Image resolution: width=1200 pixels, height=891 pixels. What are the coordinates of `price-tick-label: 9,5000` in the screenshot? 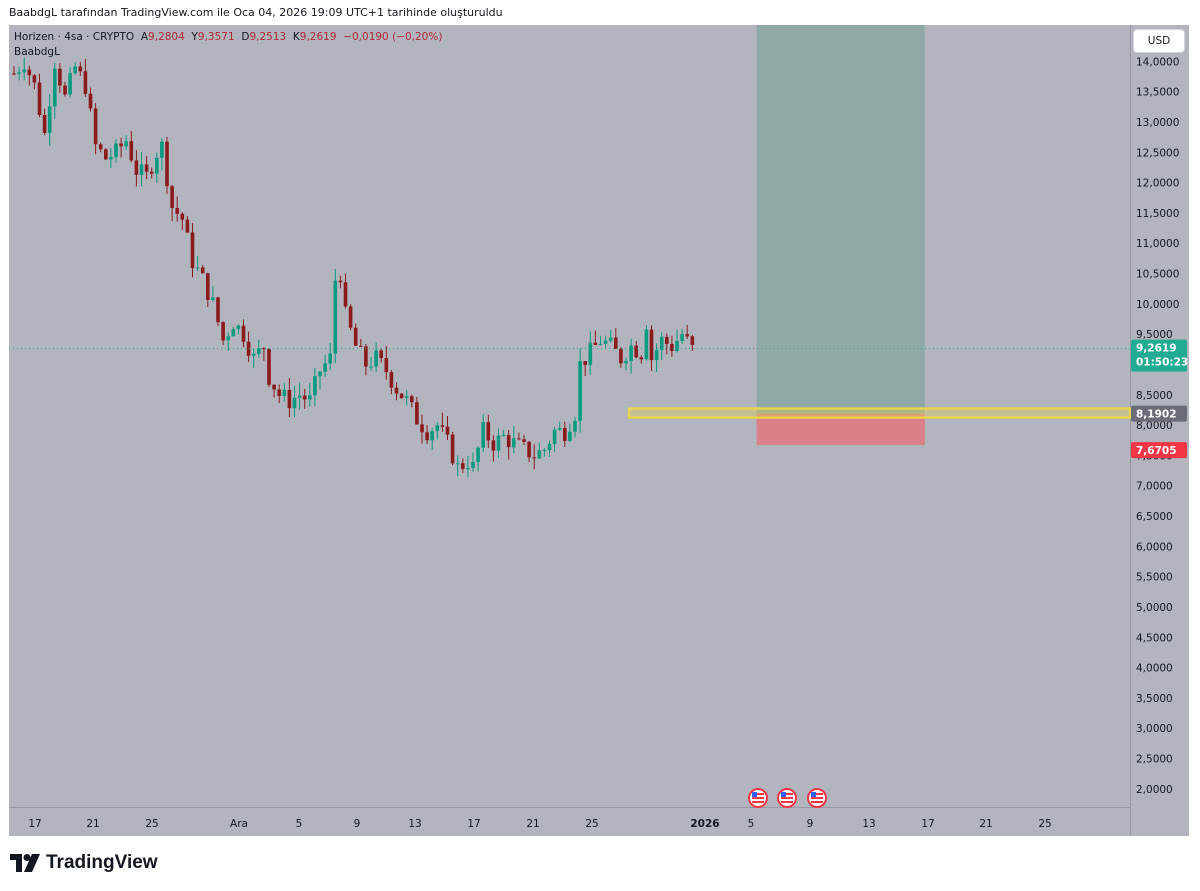 It's located at (1154, 335).